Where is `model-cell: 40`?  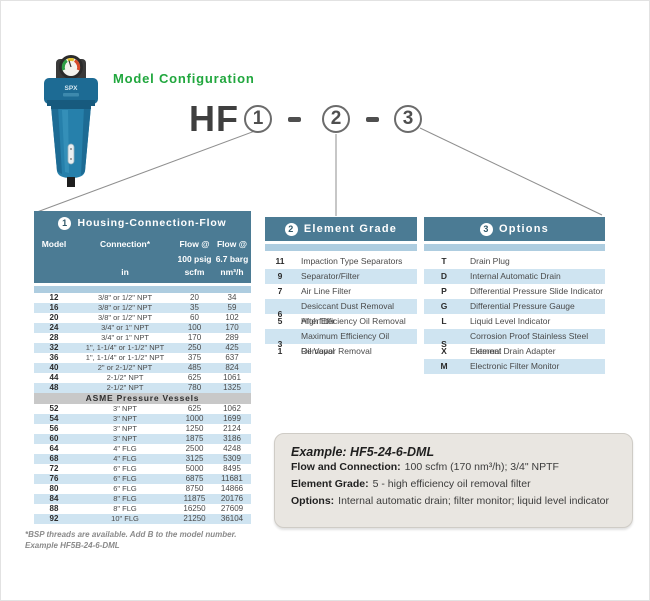 model-cell: 40 is located at coordinates (54, 367).